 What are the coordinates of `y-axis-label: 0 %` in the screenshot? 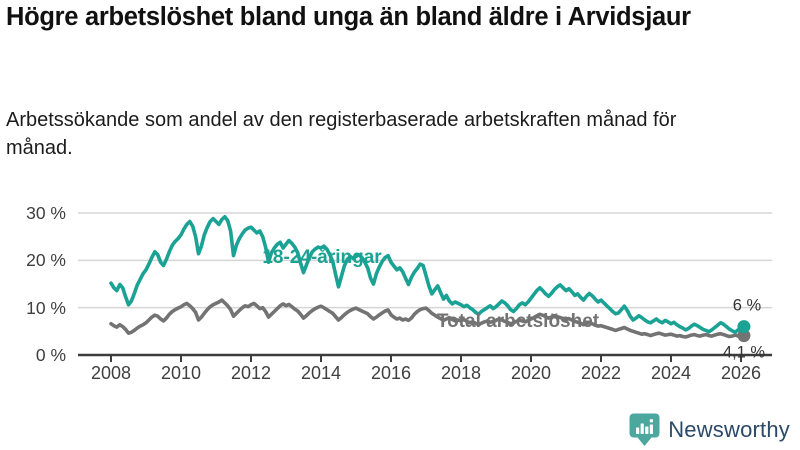 It's located at (50, 355).